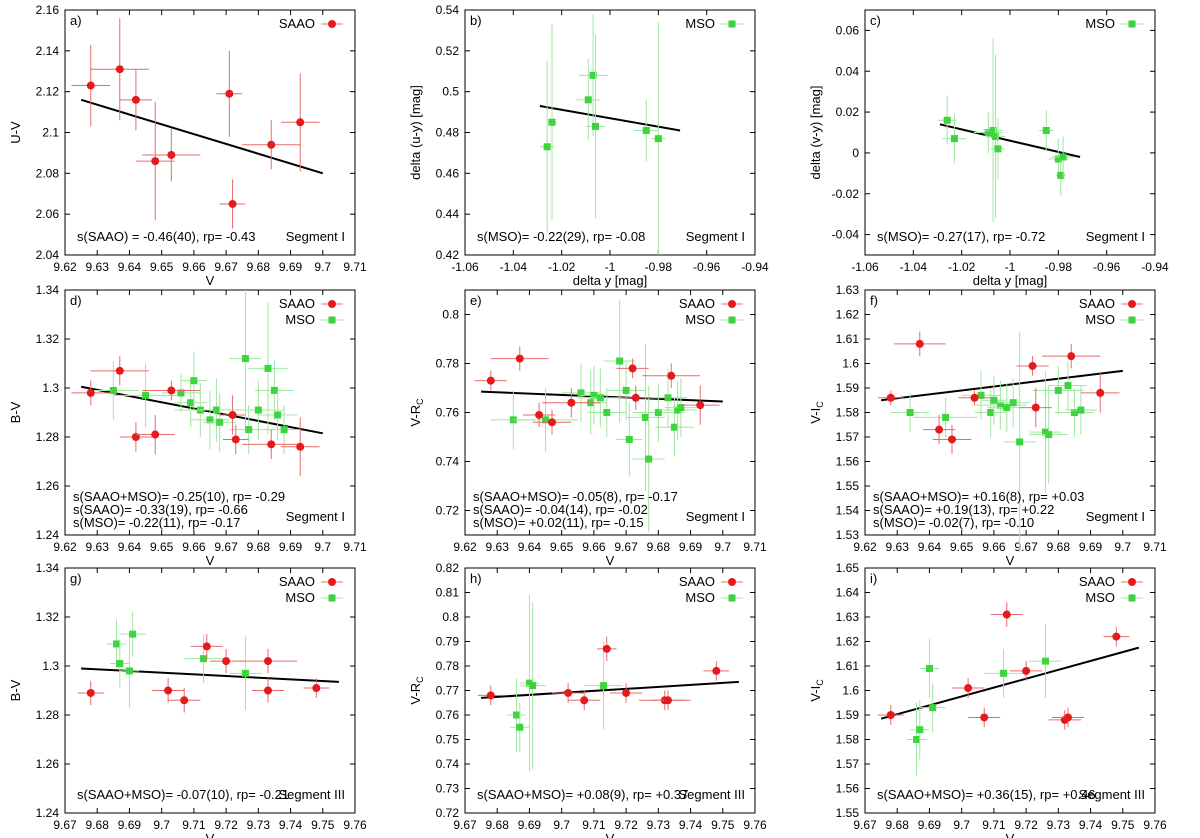  What do you see at coordinates (322, 267) in the screenshot?
I see `x-tick-label: 9.7` at bounding box center [322, 267].